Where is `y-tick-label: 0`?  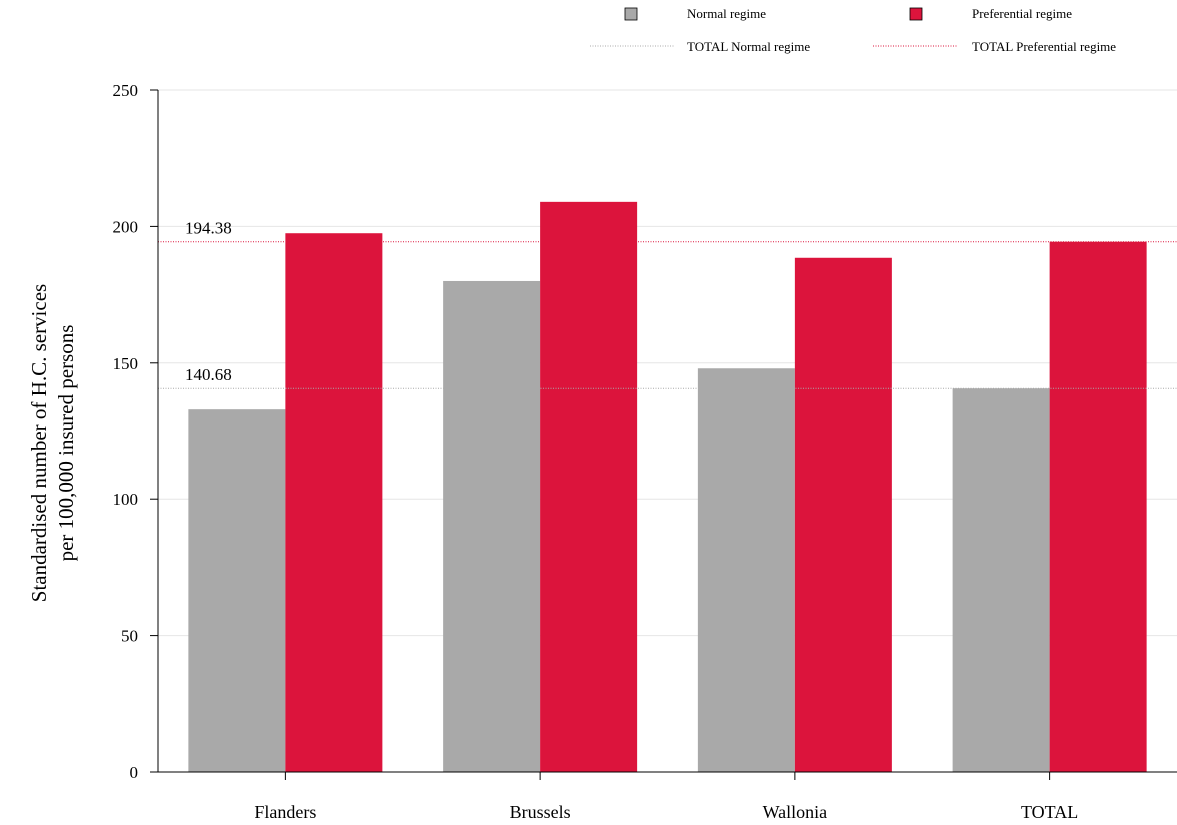
y-tick-label: 0 is located at coordinates (134, 772).